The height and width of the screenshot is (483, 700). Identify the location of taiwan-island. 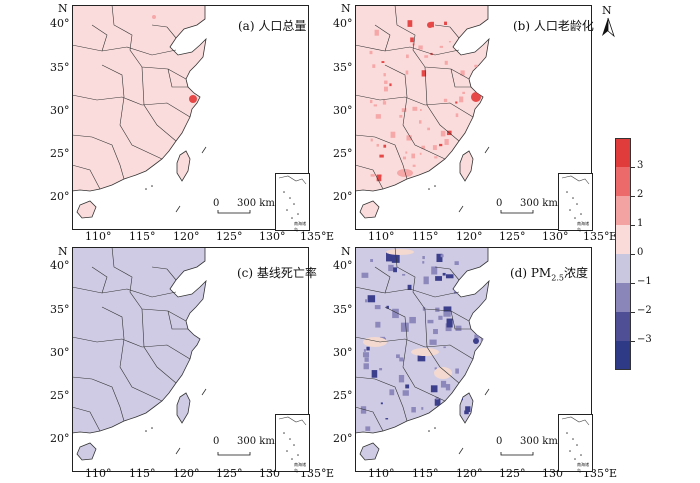
(466, 166).